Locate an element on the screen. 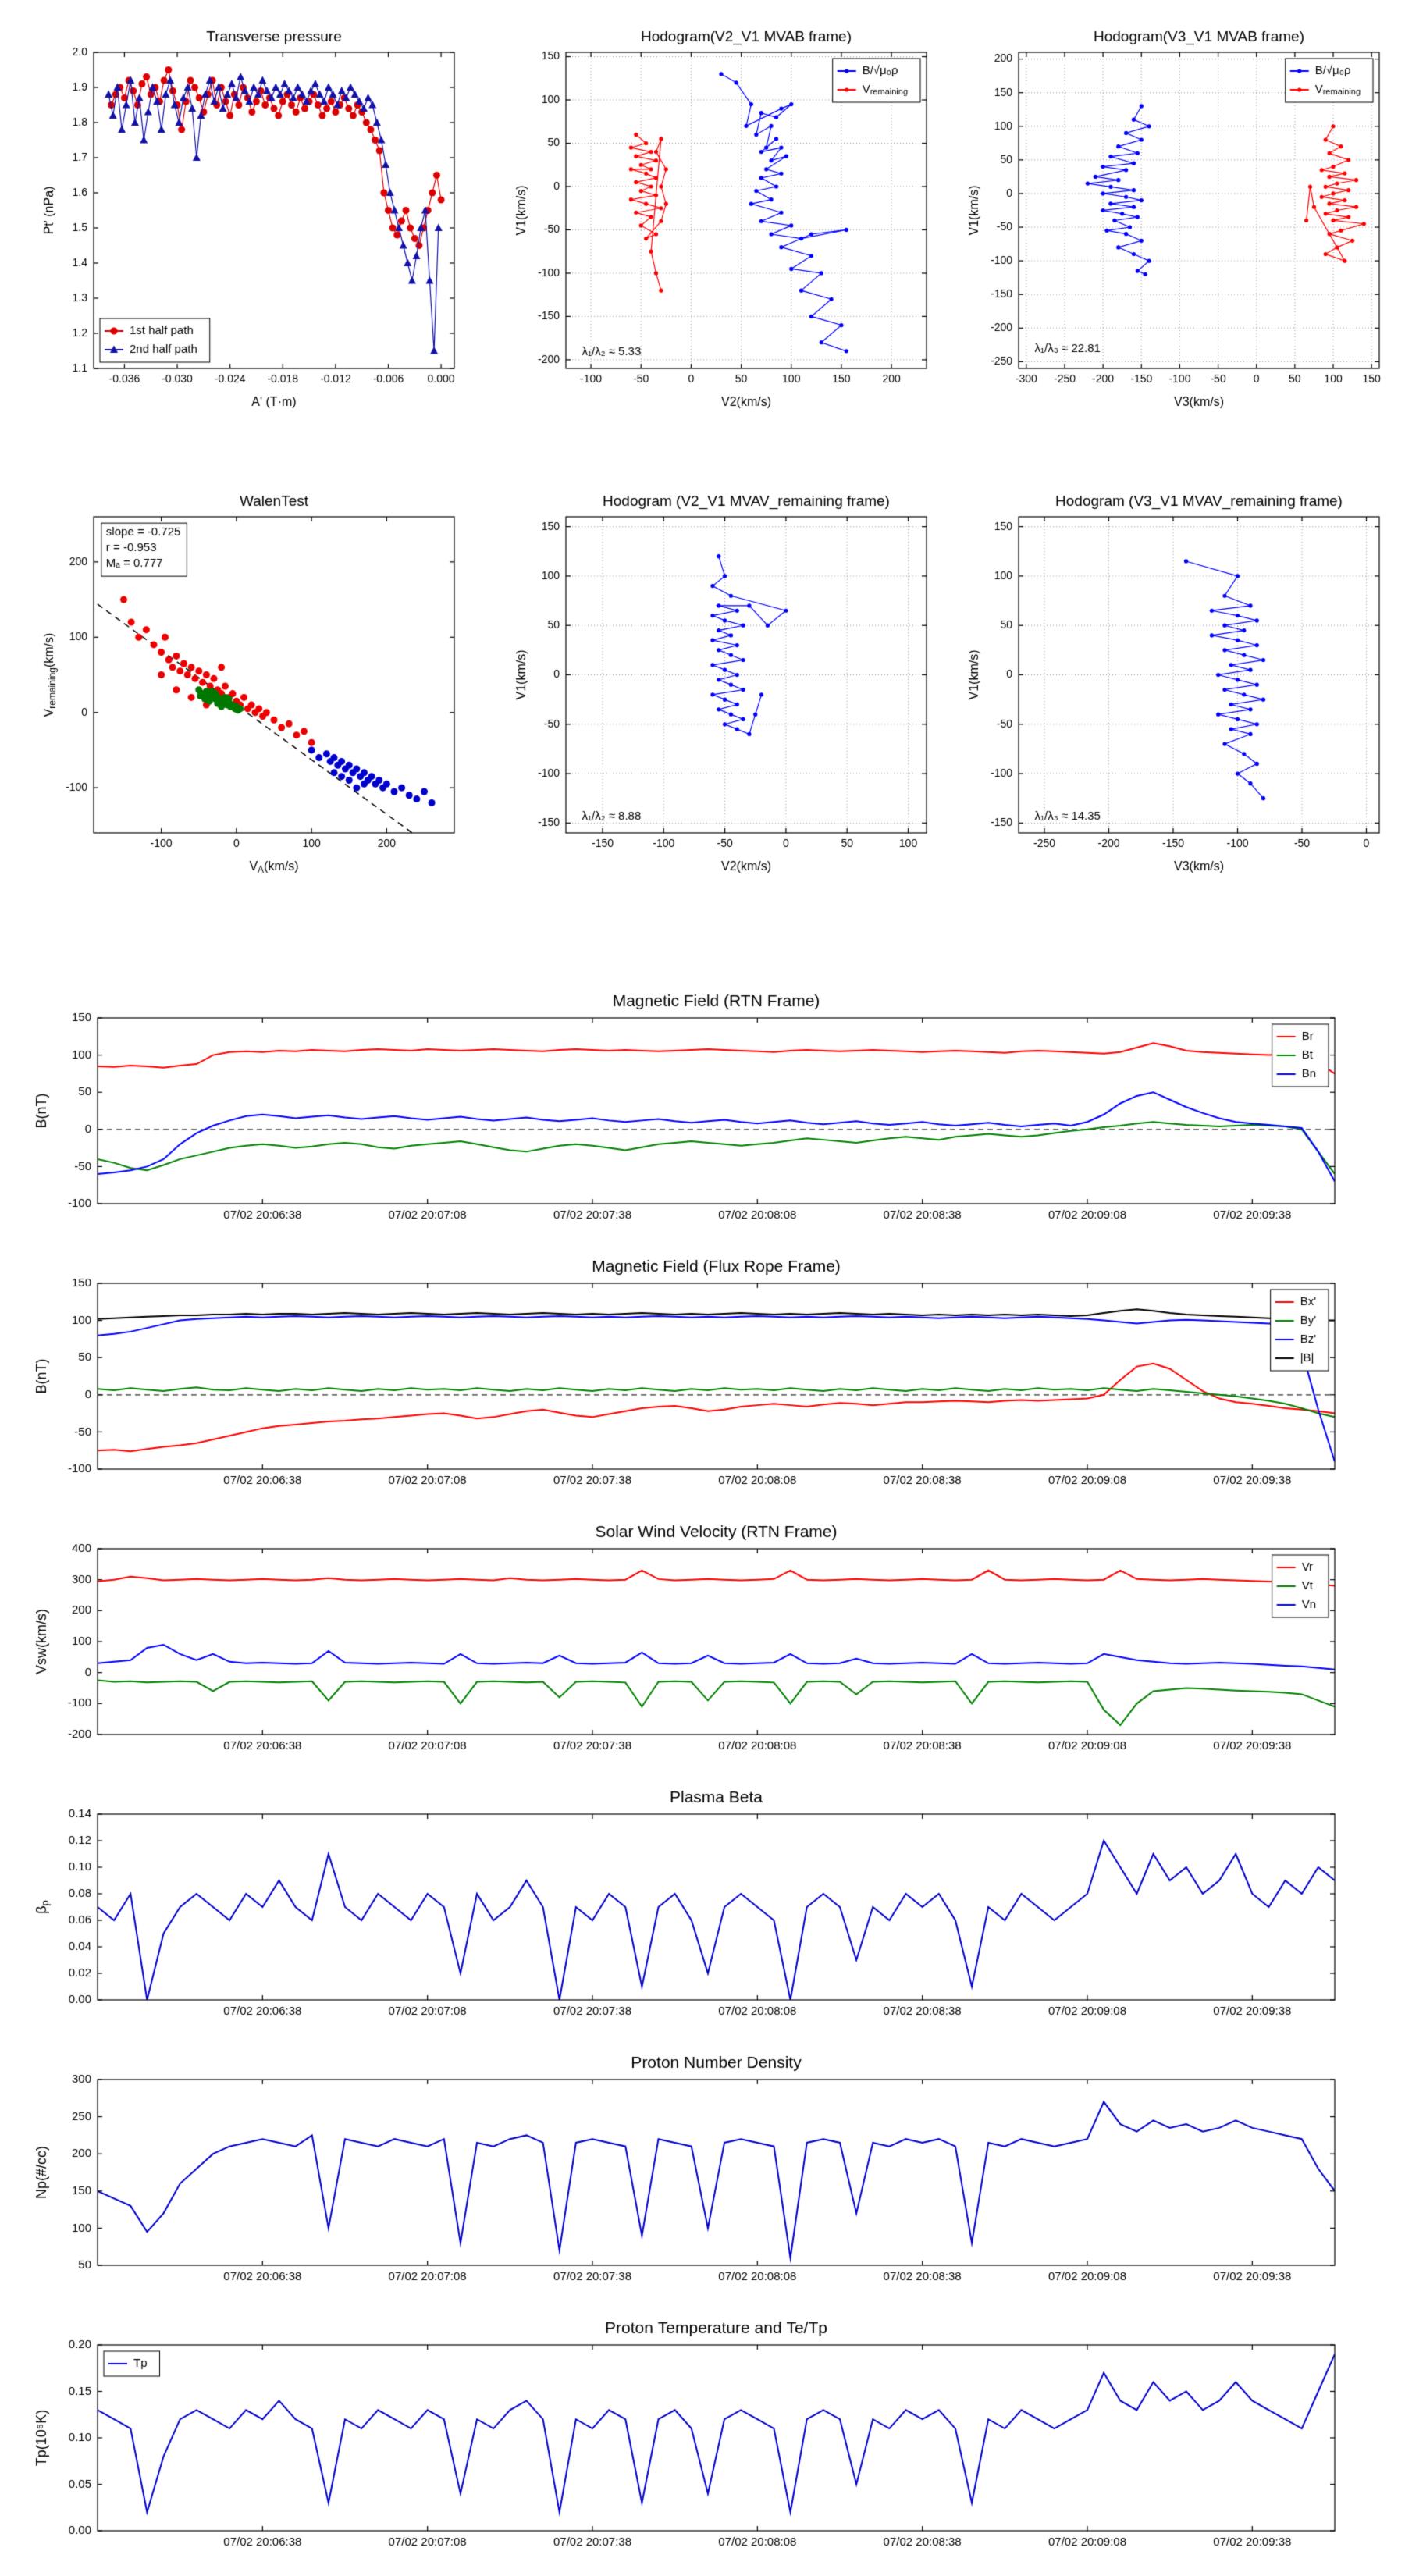 This screenshot has width=1405, height=2576. panel-solar-wind-velocity is located at coordinates (703, 1643).